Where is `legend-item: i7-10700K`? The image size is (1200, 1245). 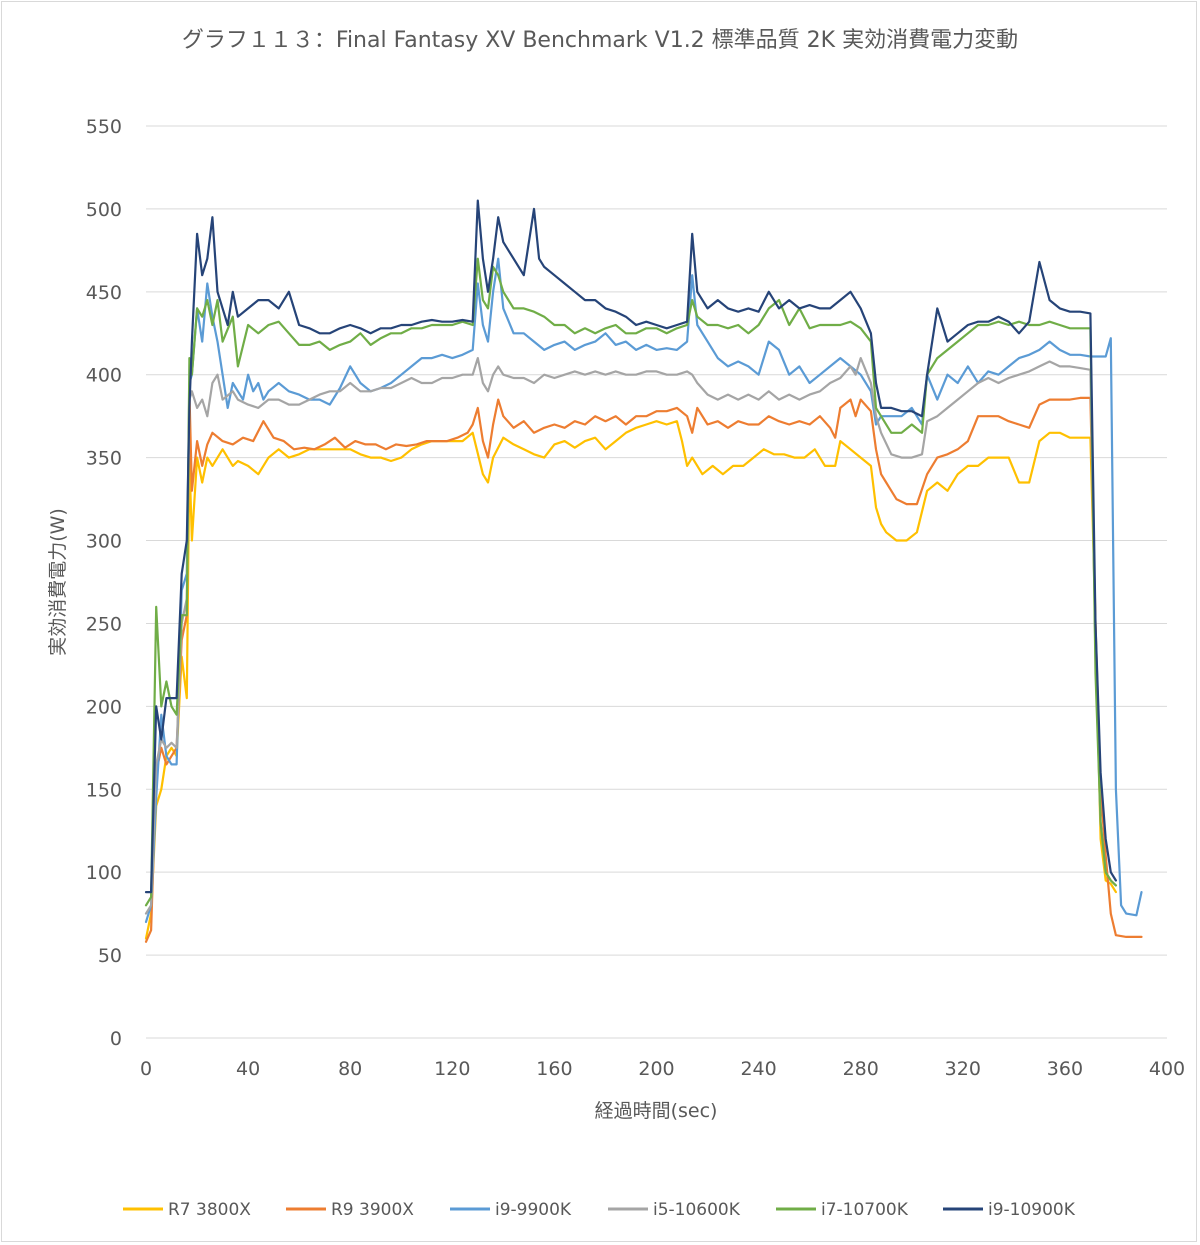 legend-item: i7-10700K is located at coordinates (842, 1210).